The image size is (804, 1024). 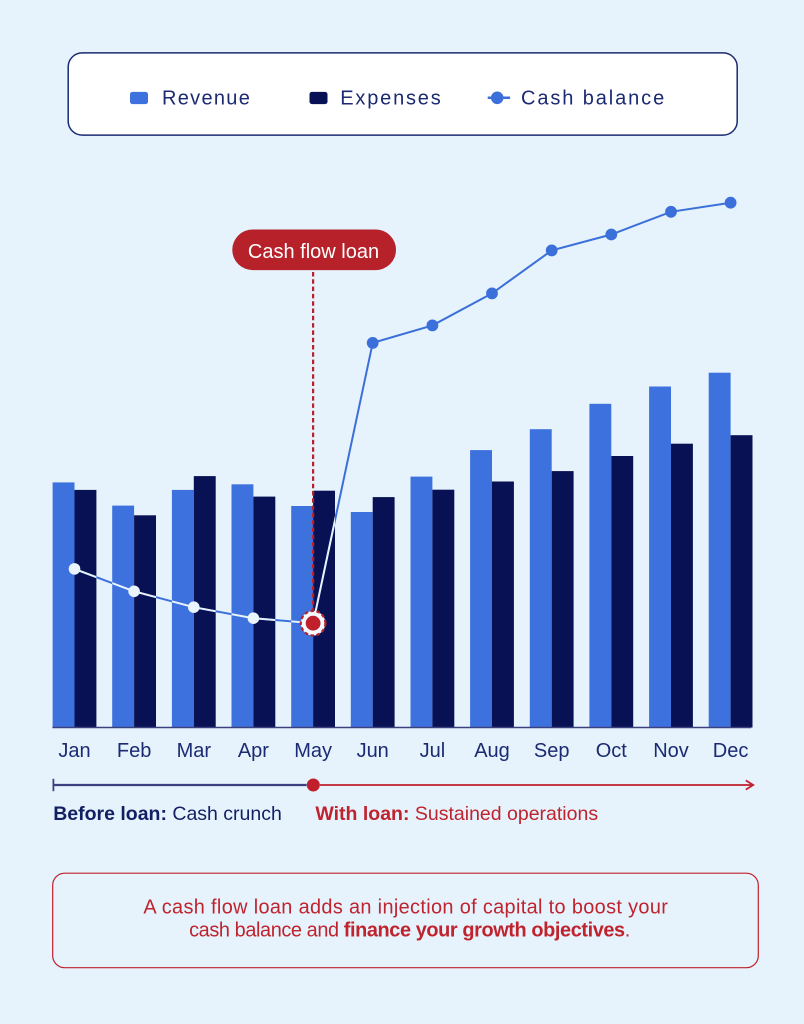 I want to click on svg-text: Jun, so click(x=373, y=751).